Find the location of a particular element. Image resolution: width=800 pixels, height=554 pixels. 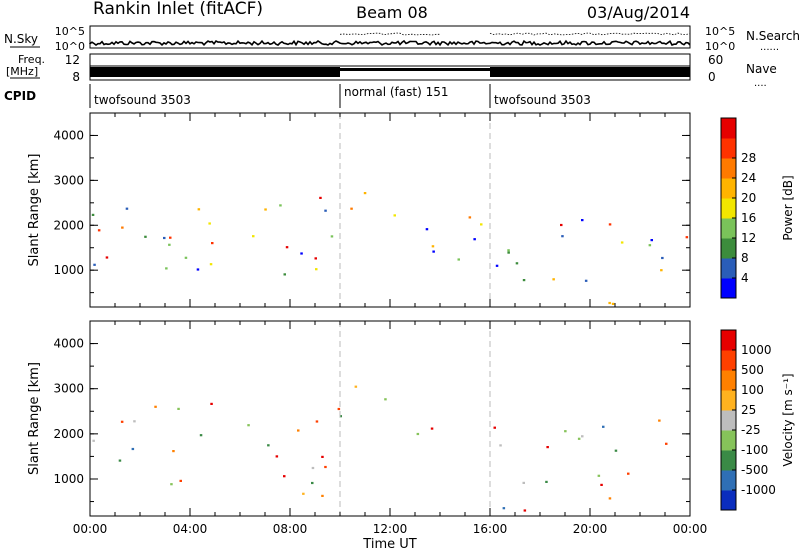

colorbar-tick-label: 20 is located at coordinates (748, 198).